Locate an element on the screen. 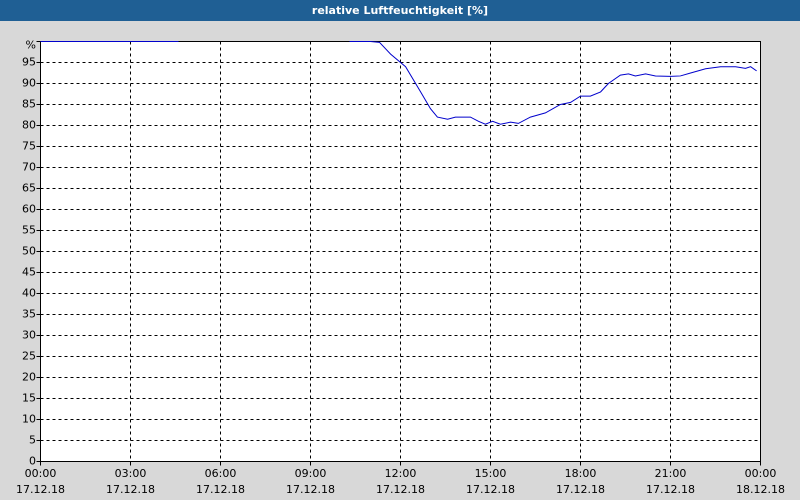  y-tick-label: 50 is located at coordinates (29, 251).